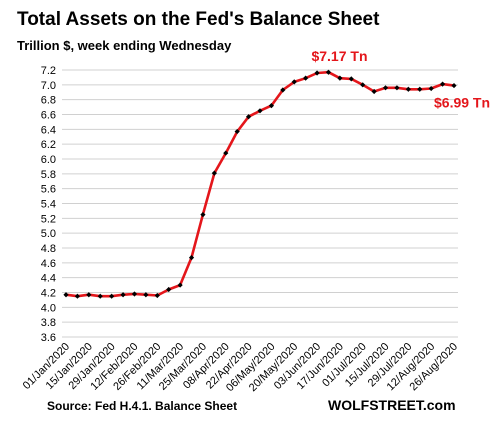  Describe the element at coordinates (48, 249) in the screenshot. I see `y-tick-label: 4.8` at that location.